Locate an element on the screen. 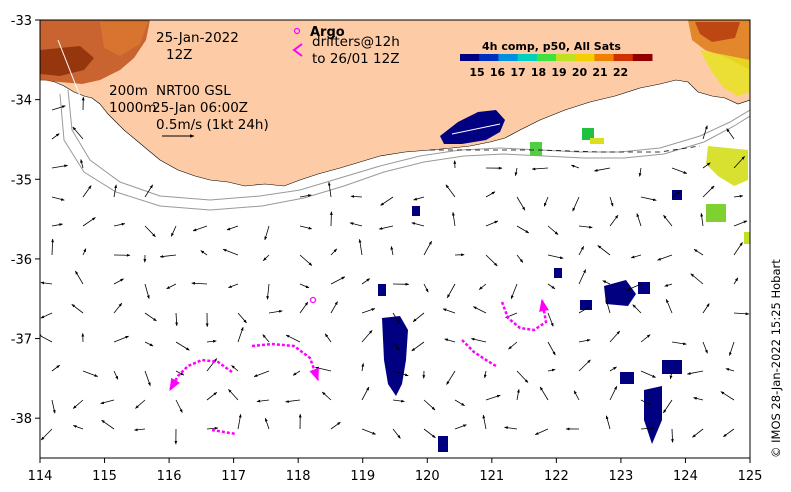  drifter-tracks is located at coordinates (358, 367).